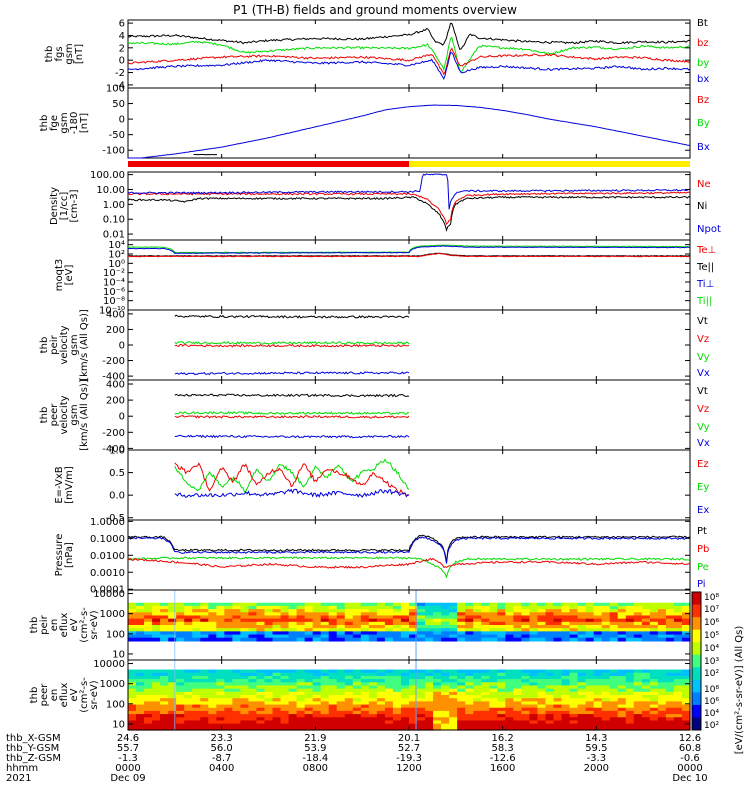 The height and width of the screenshot is (804, 750). I want to click on legend-entry-density: Ni, so click(702, 206).